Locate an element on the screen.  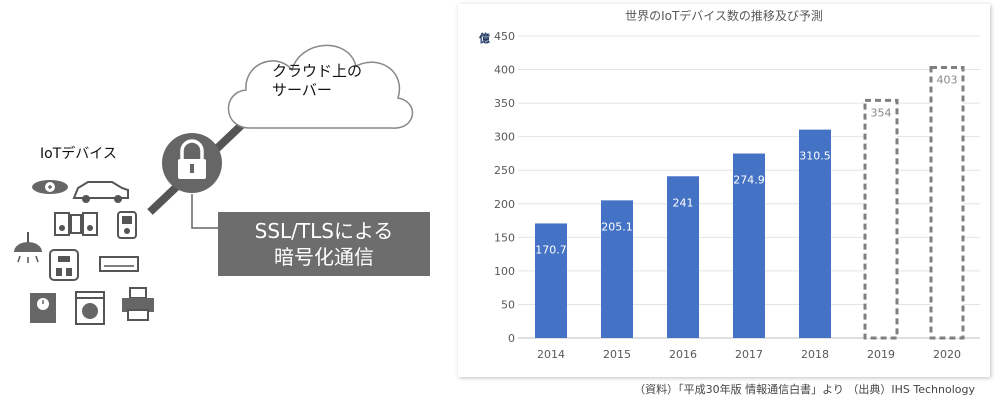
y-tick-label: 0 is located at coordinates (511, 338).